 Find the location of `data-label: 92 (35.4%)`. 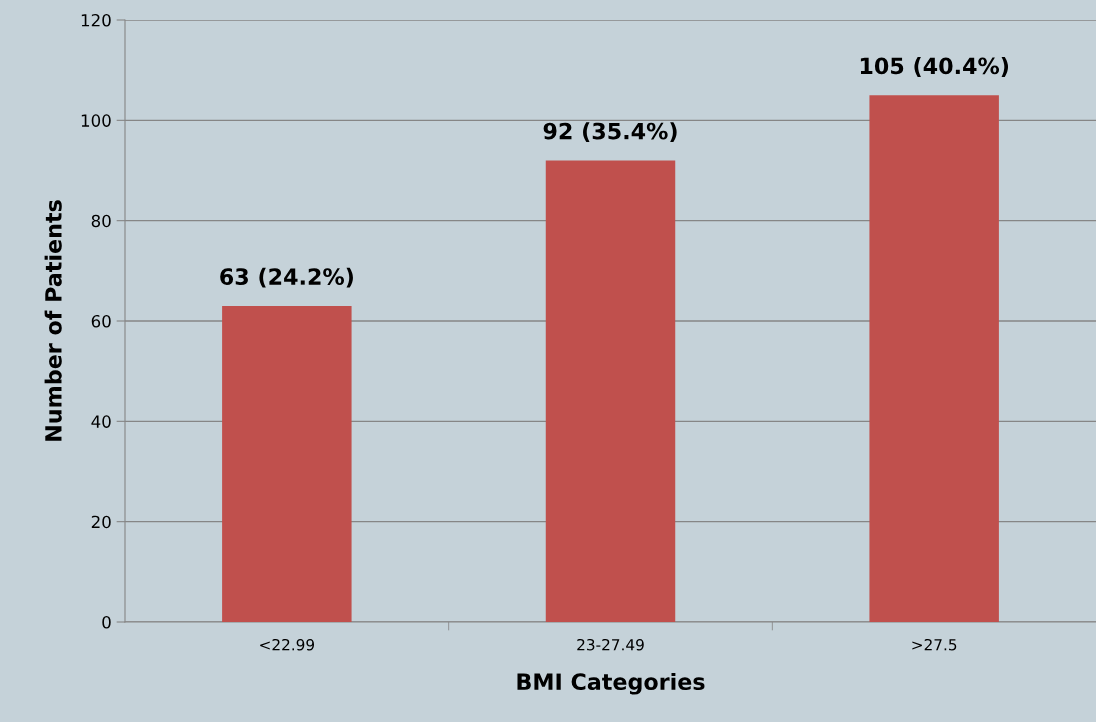

data-label: 92 (35.4%) is located at coordinates (610, 132).